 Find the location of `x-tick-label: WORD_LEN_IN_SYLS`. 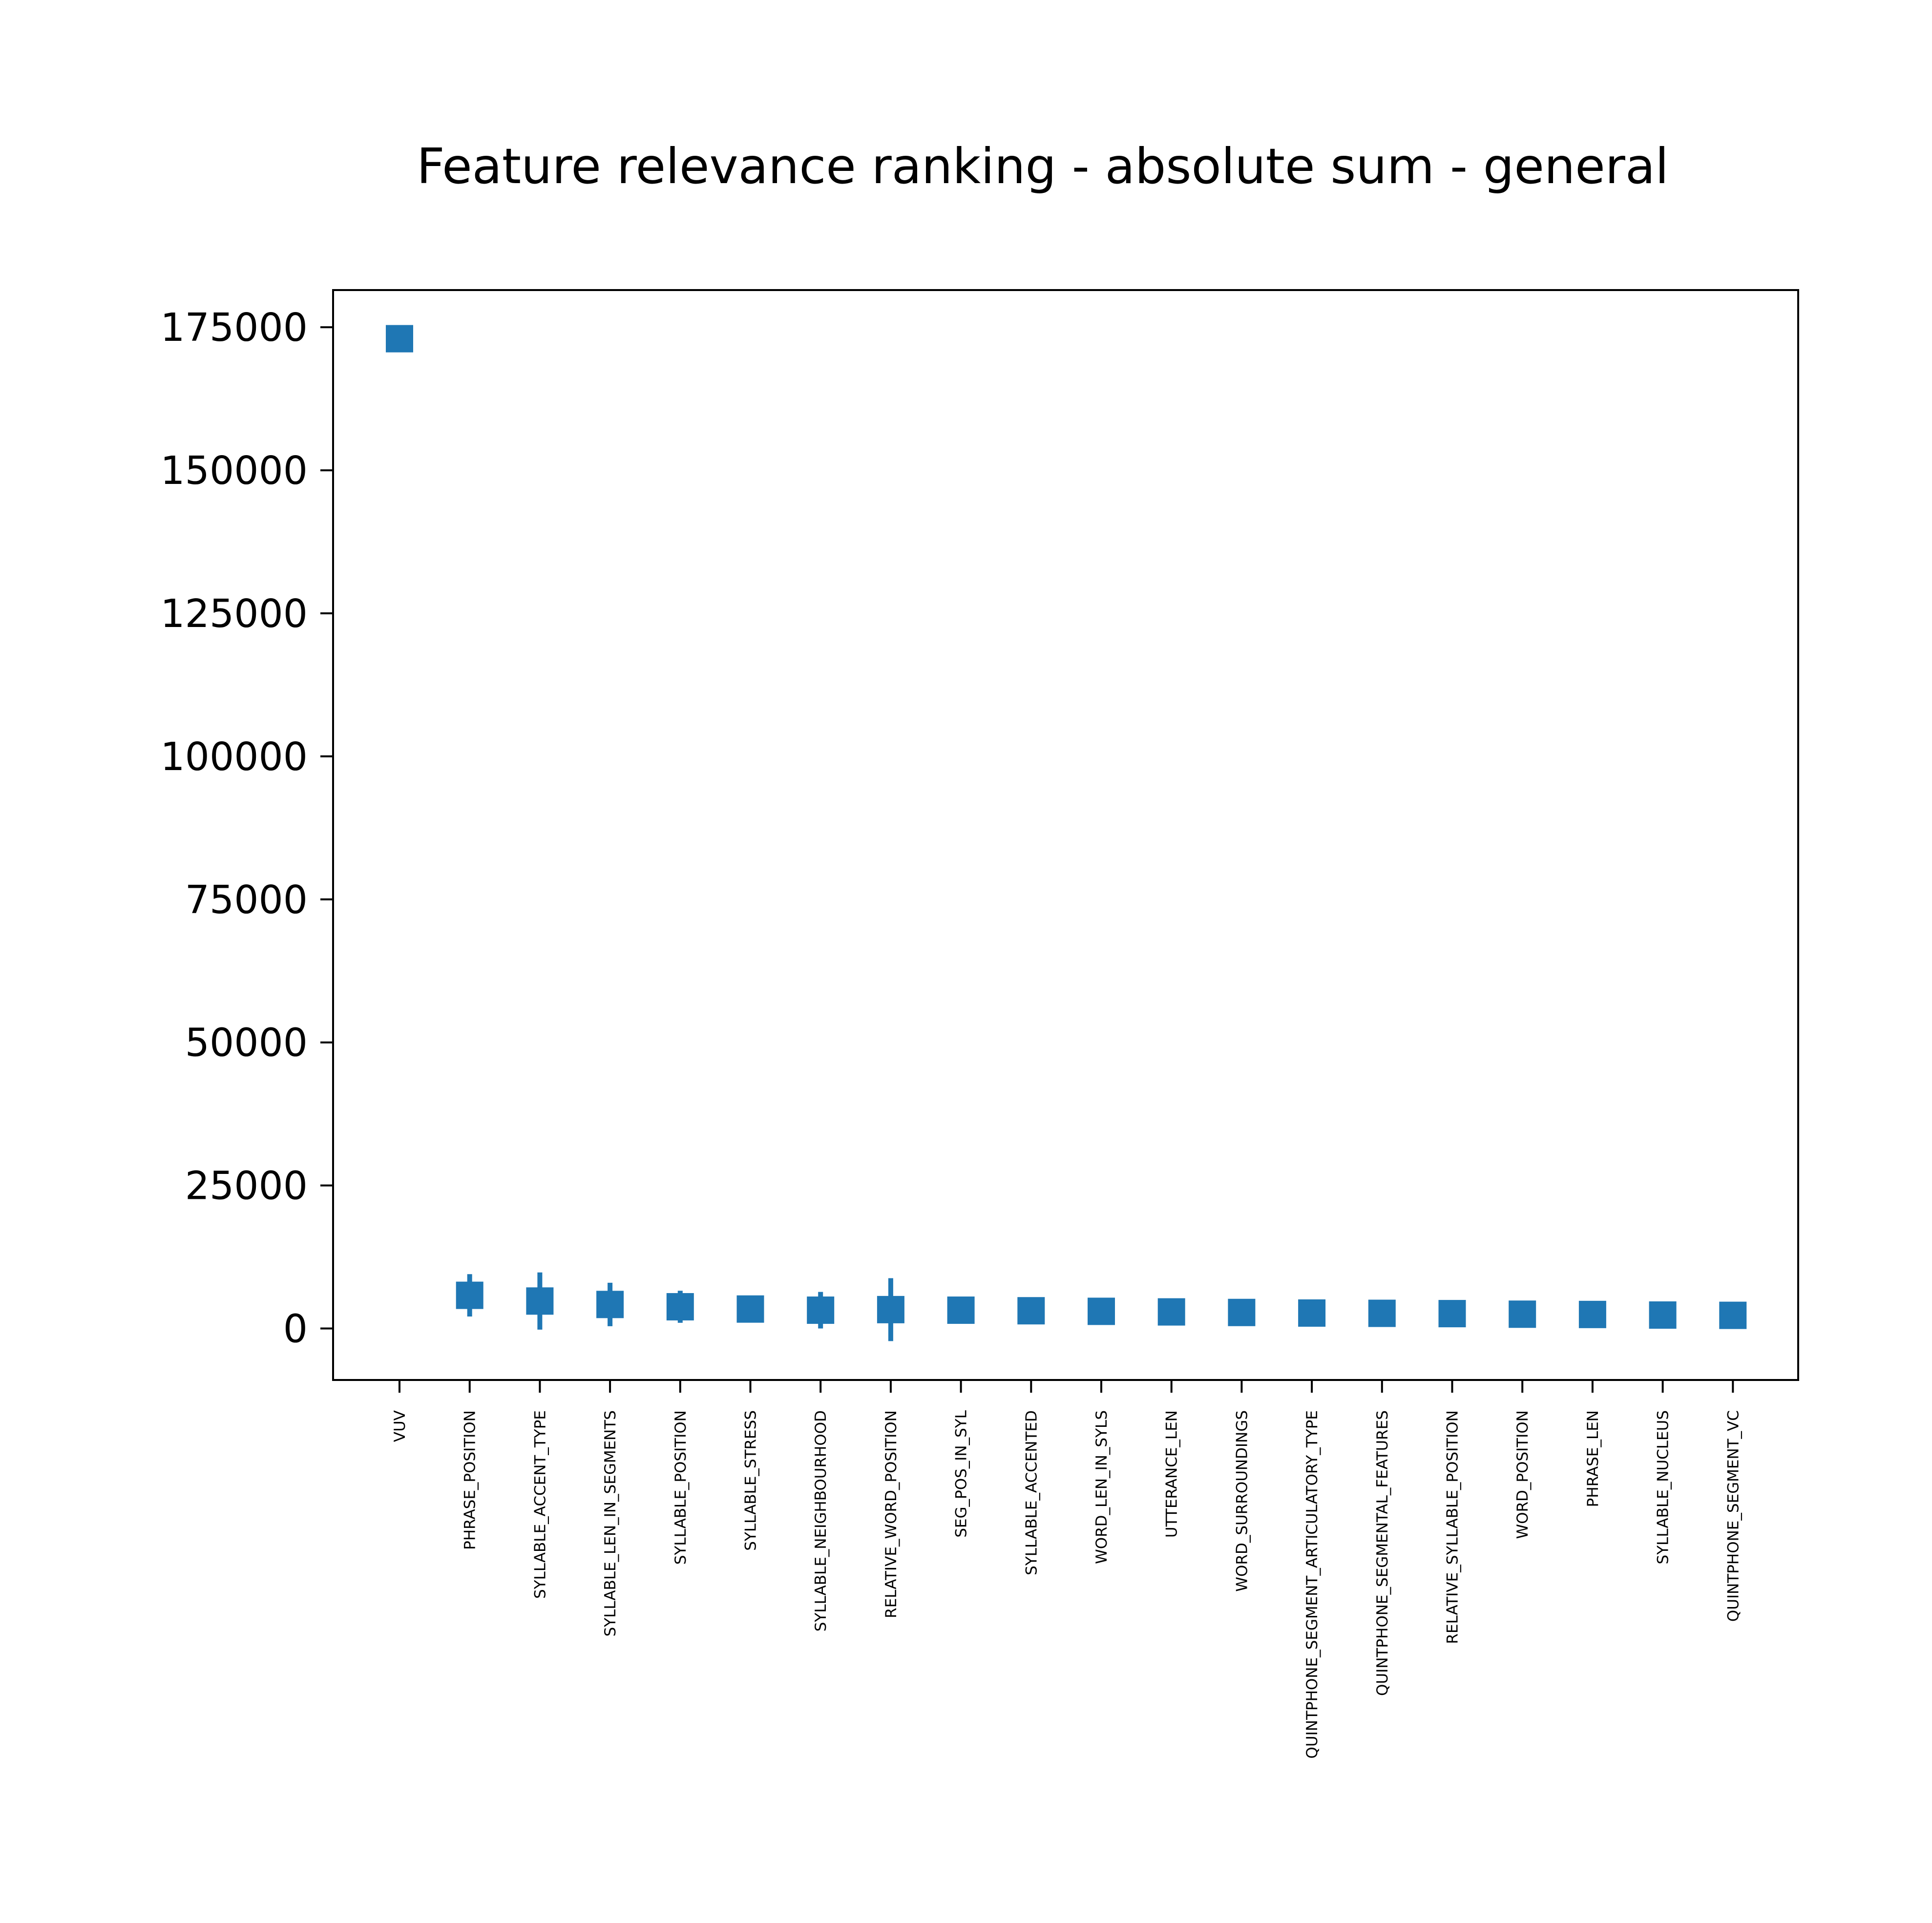

x-tick-label: WORD_LEN_IN_SYLS is located at coordinates (1102, 1487).